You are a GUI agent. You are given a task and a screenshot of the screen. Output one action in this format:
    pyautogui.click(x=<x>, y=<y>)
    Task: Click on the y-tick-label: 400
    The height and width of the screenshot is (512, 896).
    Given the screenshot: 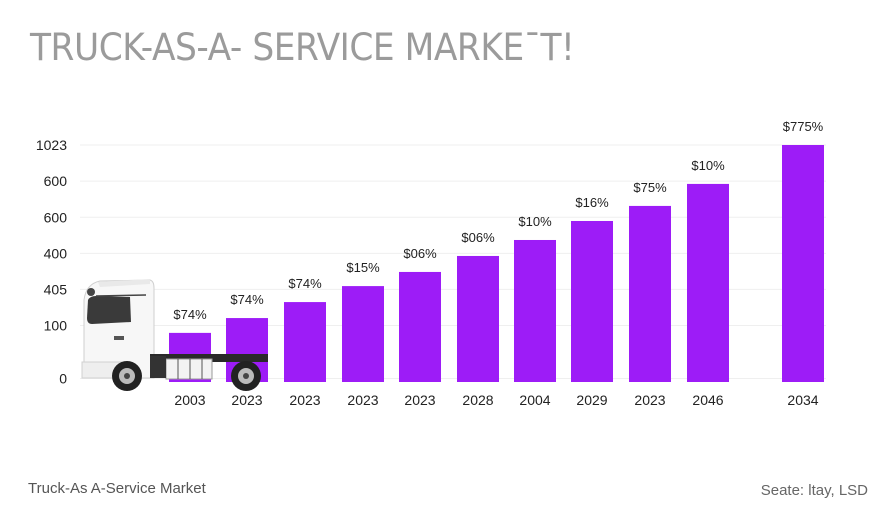 What is the action you would take?
    pyautogui.click(x=56, y=253)
    